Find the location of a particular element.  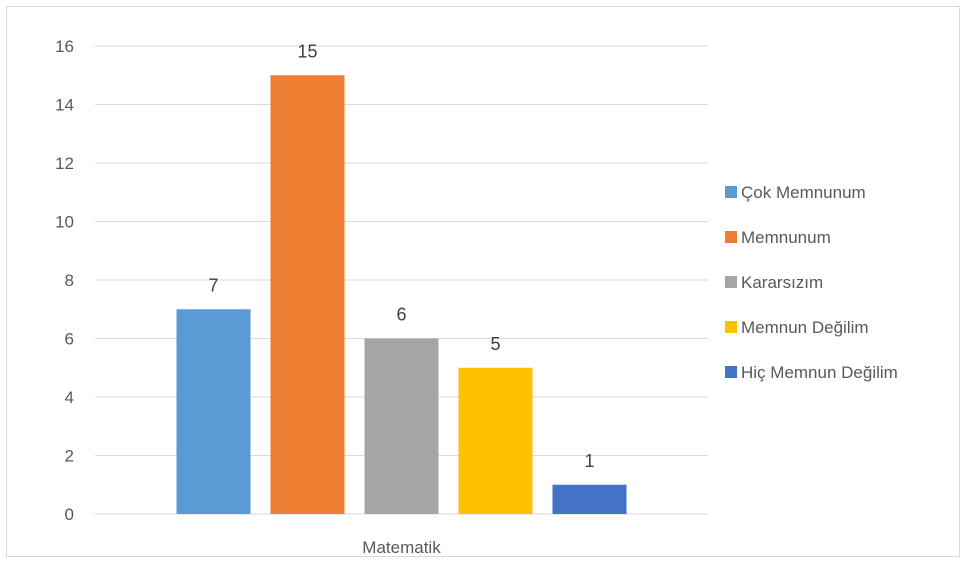

y-tick-label: 4 is located at coordinates (69, 397).